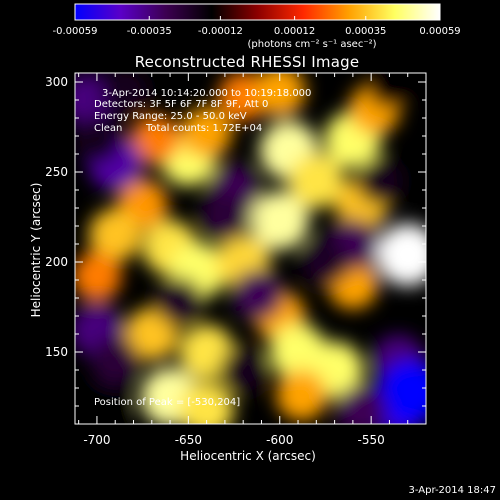 The width and height of the screenshot is (500, 500). Describe the element at coordinates (248, 456) in the screenshot. I see `x-axis-label: Heliocentric X (arcsec)` at that location.